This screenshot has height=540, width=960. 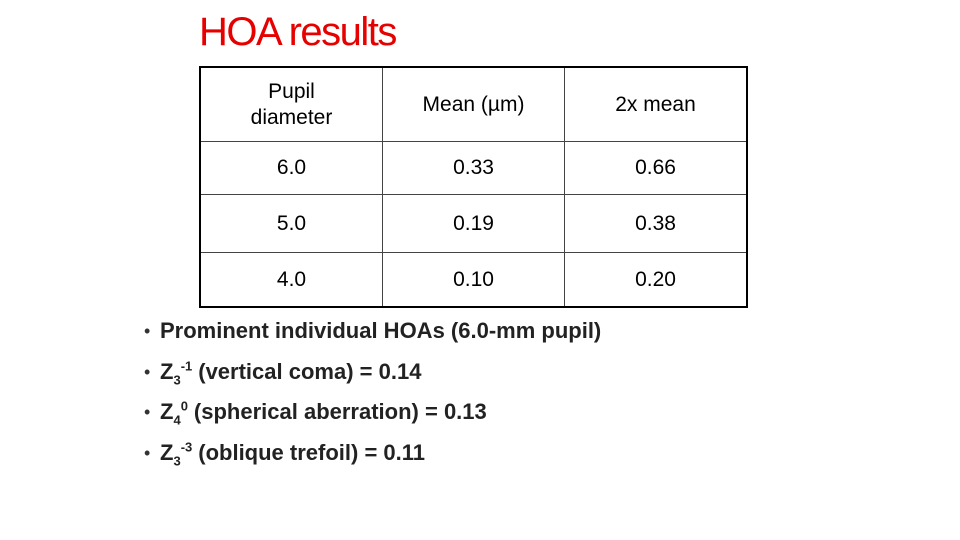 I want to click on subscript: 4, so click(x=177, y=420).